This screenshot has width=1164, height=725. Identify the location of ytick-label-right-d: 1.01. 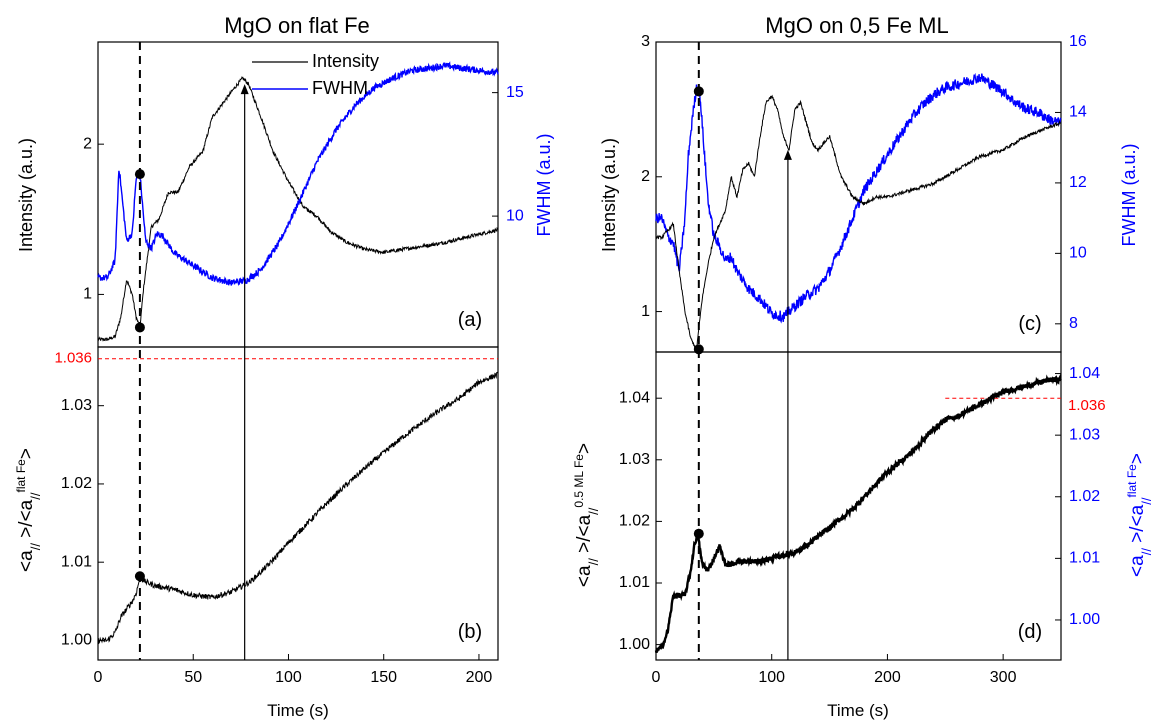
(1084, 558).